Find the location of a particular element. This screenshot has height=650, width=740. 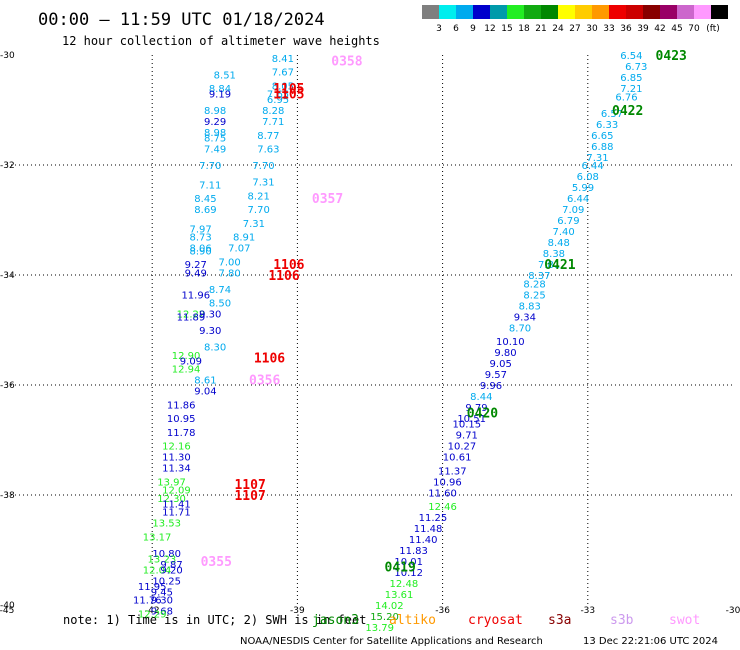

track-time-label: 0357 is located at coordinates (327, 199).